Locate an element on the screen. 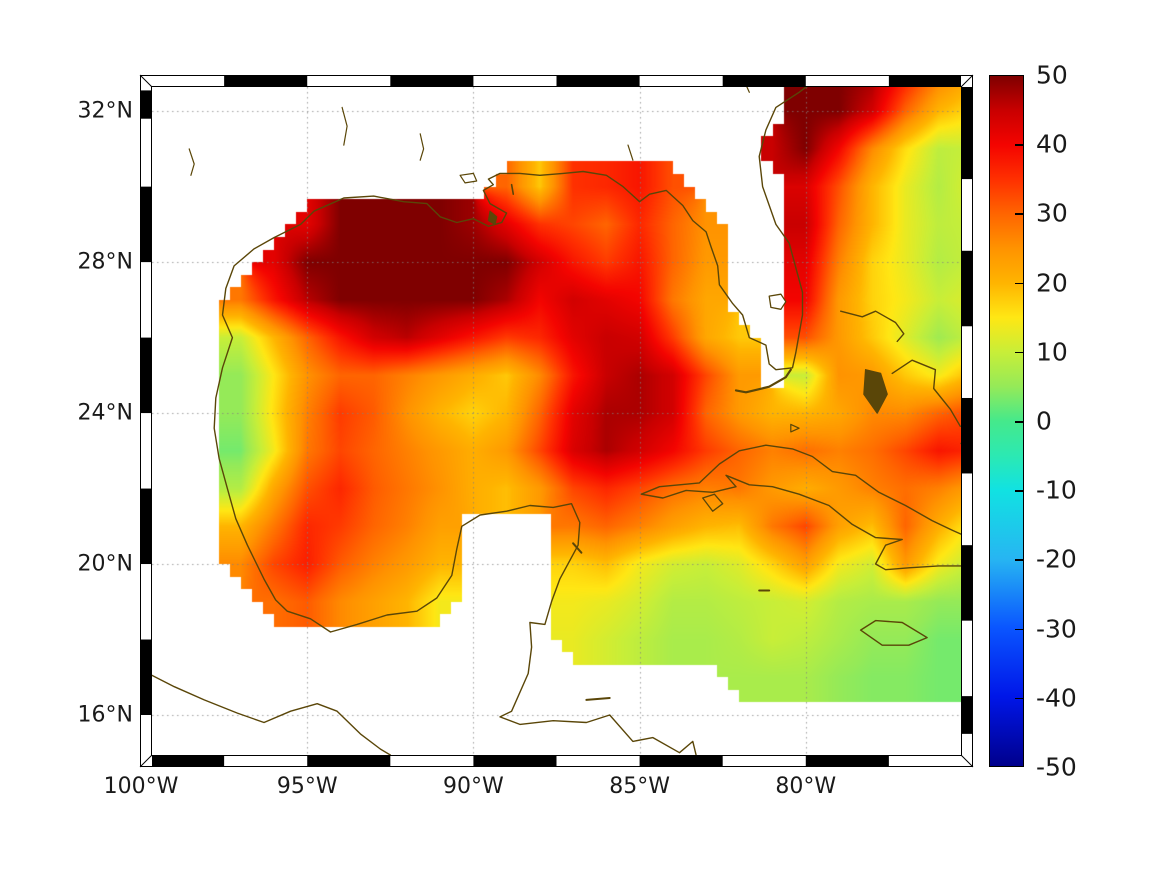 Image resolution: width=1167 pixels, height=875 pixels. coastline-eleuthera-exuma is located at coordinates (926, 393).